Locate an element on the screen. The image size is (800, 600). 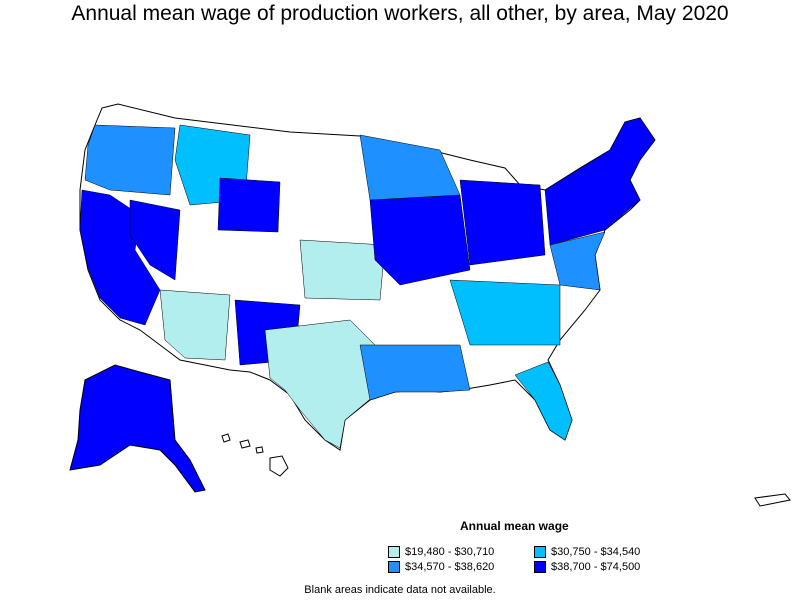
northeast-area is located at coordinates (600, 181).